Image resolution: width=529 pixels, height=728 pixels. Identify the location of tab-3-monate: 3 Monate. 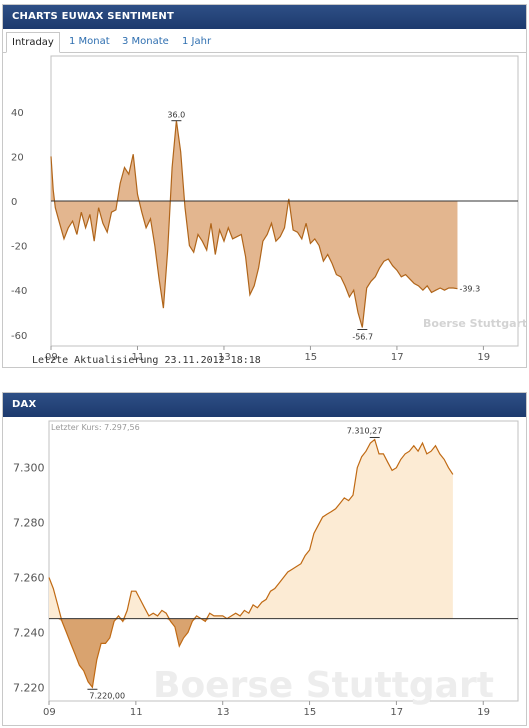
(145, 41).